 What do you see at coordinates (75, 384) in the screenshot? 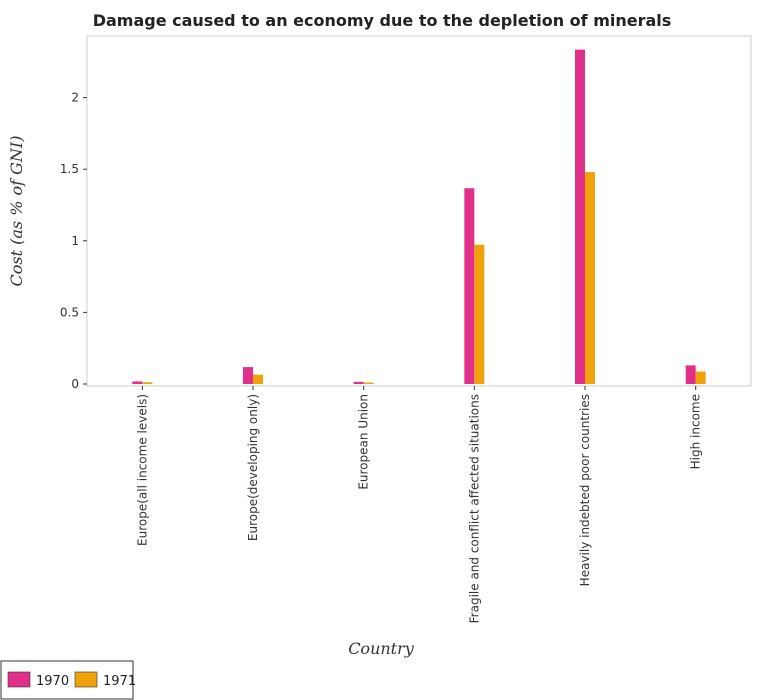
I see `y-tick-label: 0` at bounding box center [75, 384].